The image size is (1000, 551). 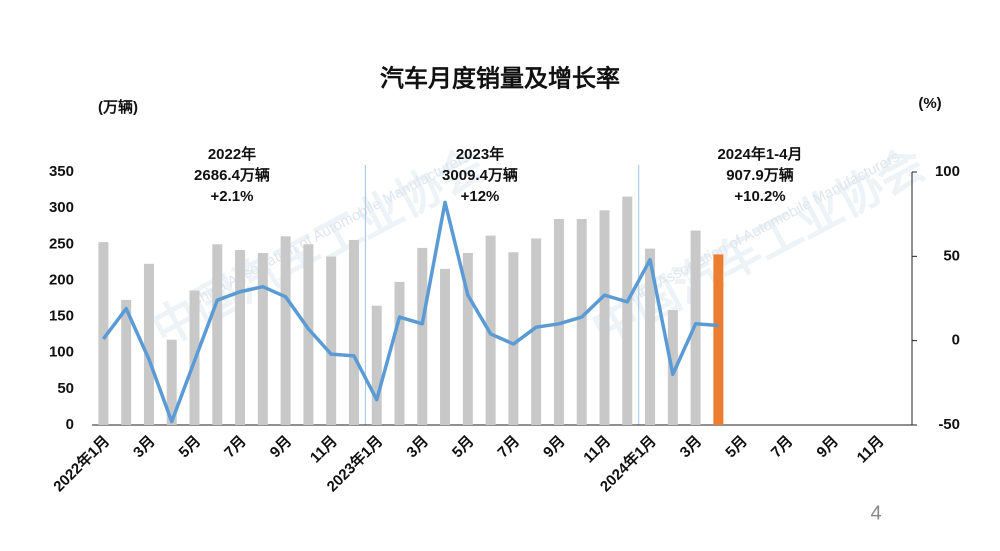 I want to click on y-tick-label: 200, so click(x=61, y=279).